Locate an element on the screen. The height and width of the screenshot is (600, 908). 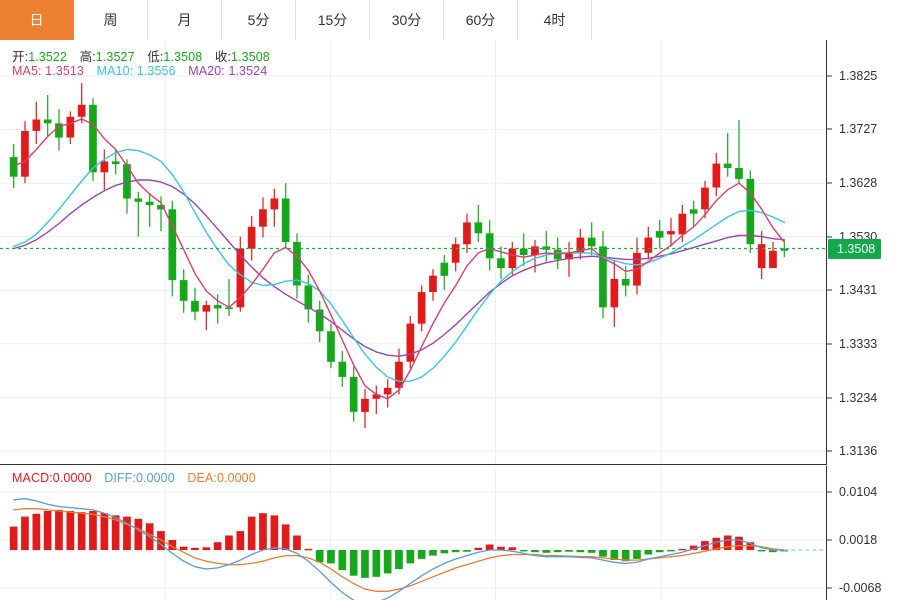
price-axis-label: 1.3234 is located at coordinates (858, 397).